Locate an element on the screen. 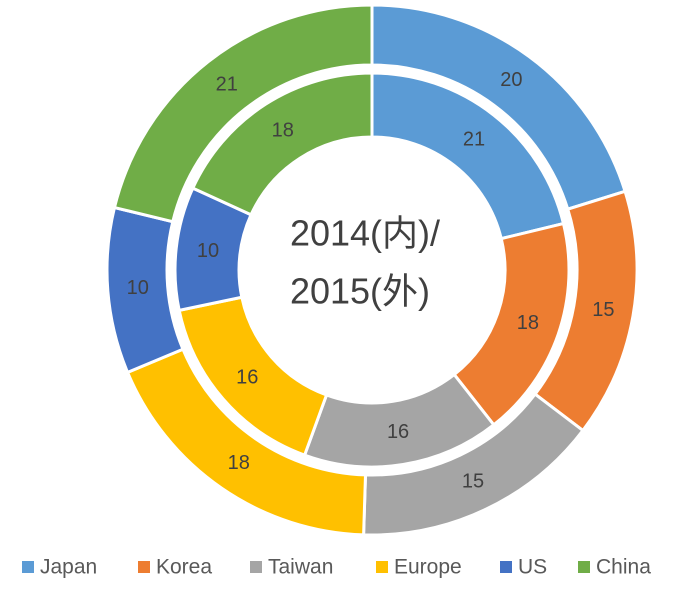  center-text: 2015(外) is located at coordinates (360, 291).